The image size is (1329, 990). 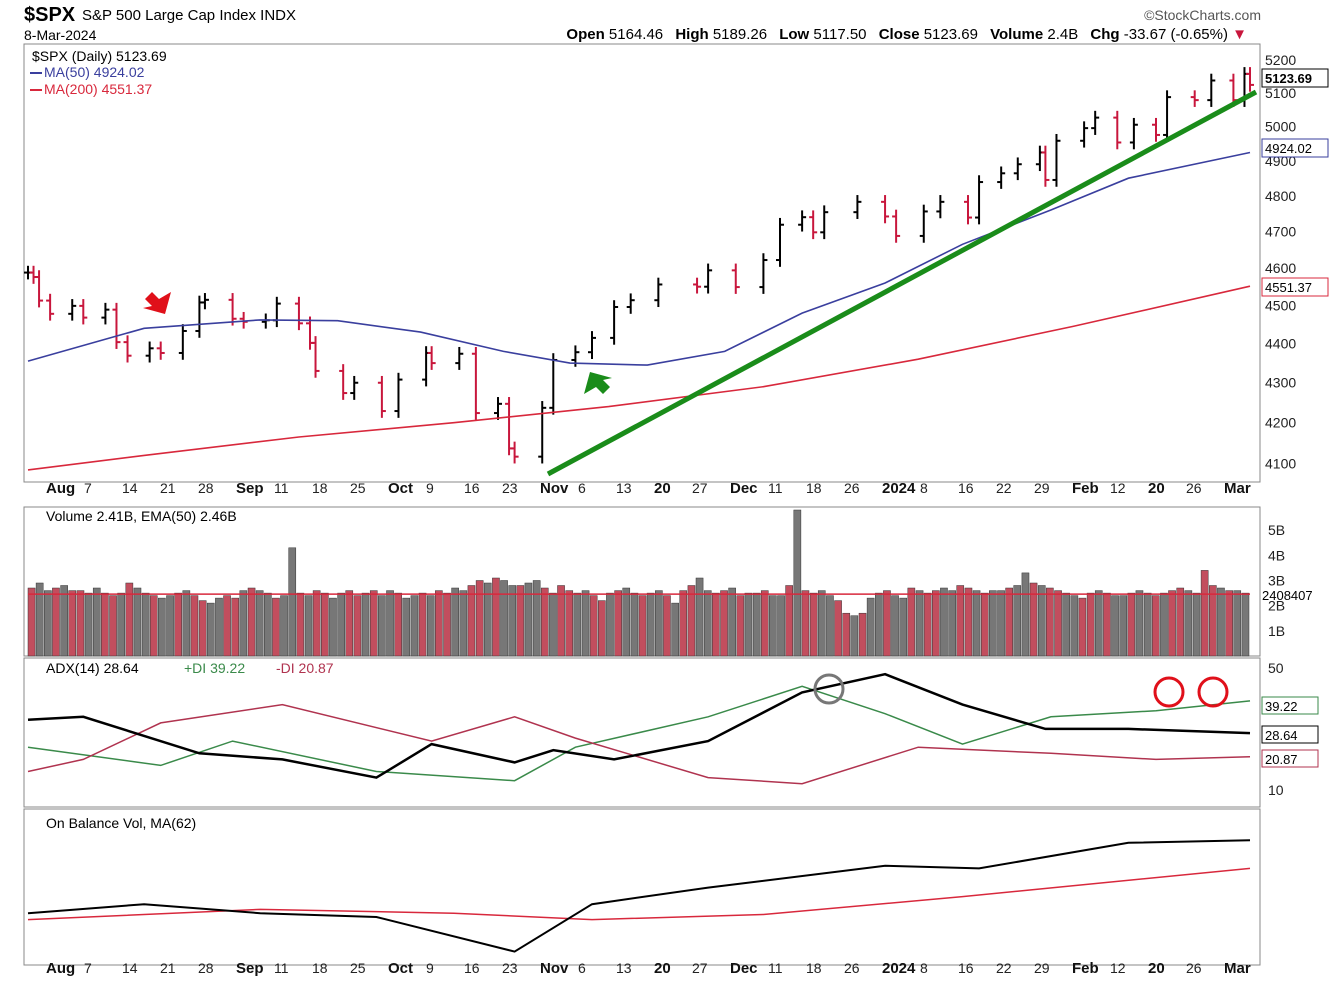 What do you see at coordinates (1288, 78) in the screenshot?
I see `close-tag: 5123.69` at bounding box center [1288, 78].